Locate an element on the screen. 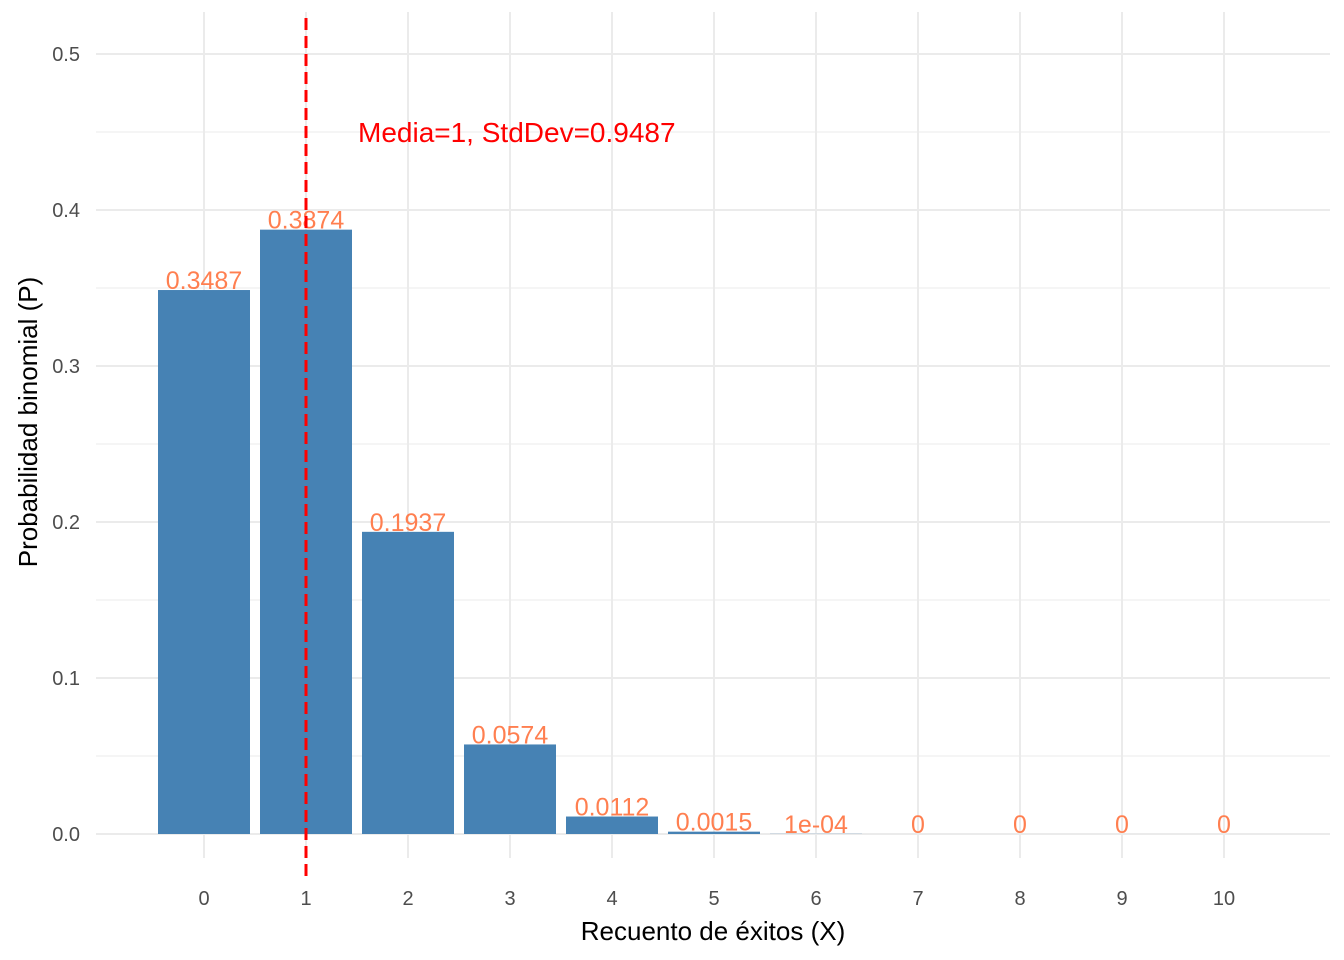 The image size is (1344, 960). data-label-9: 0 is located at coordinates (1122, 825).